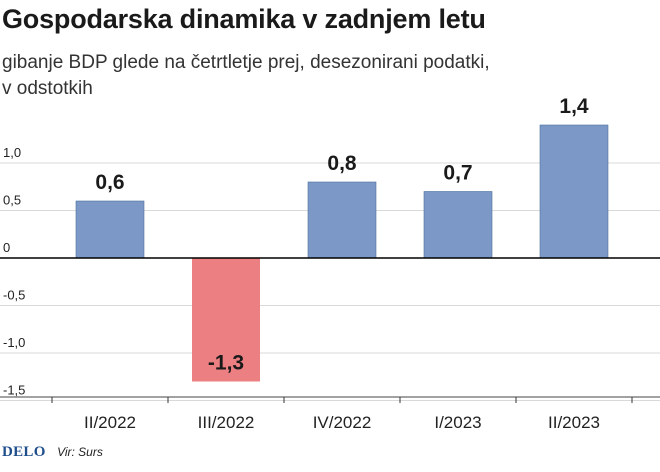 The width and height of the screenshot is (660, 472). I want to click on bar-value-label: -1,3, so click(226, 363).